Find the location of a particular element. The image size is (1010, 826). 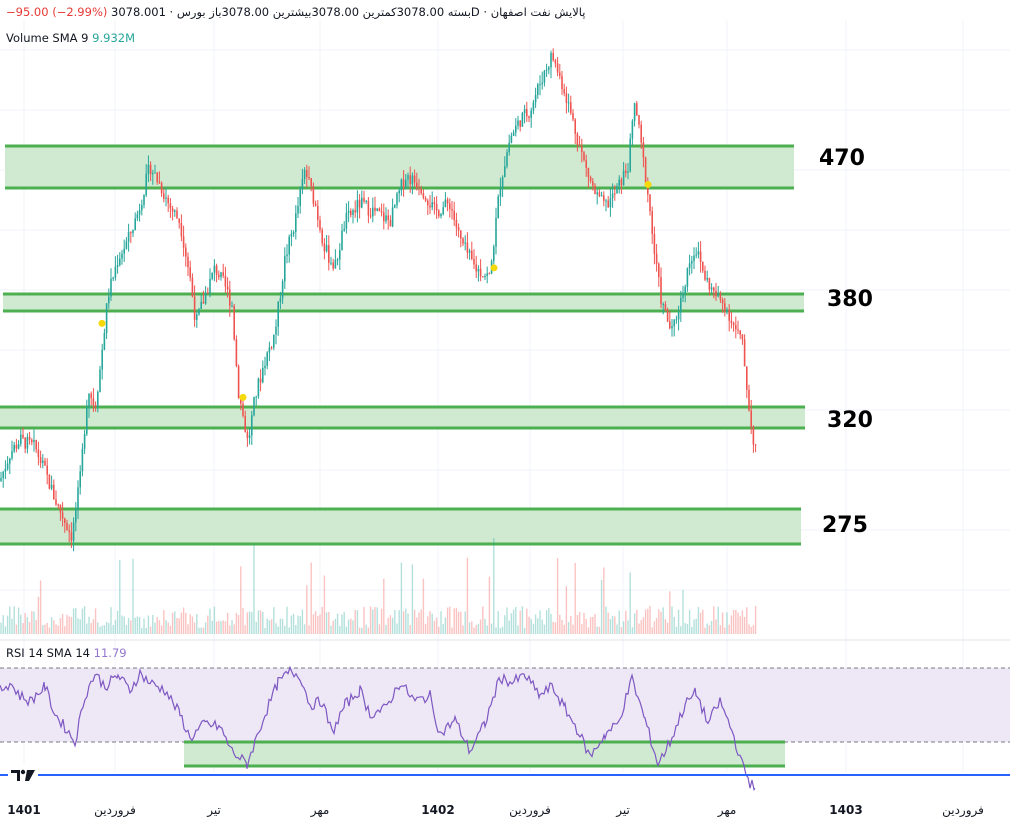

rsi-legend: RSI 14 SMA 14 11.79 is located at coordinates (66, 653).